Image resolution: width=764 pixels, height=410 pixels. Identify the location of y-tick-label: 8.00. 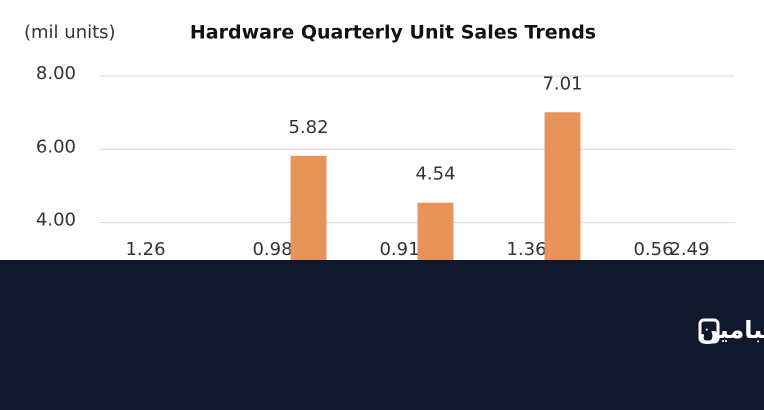
(56, 73).